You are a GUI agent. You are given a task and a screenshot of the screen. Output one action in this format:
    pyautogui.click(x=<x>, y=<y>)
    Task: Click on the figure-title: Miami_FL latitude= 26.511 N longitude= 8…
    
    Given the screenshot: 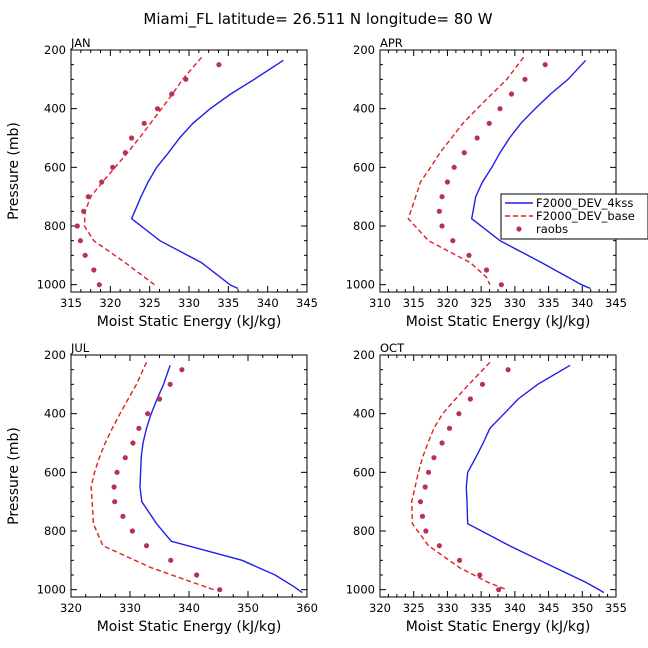 What is the action you would take?
    pyautogui.click(x=317, y=19)
    